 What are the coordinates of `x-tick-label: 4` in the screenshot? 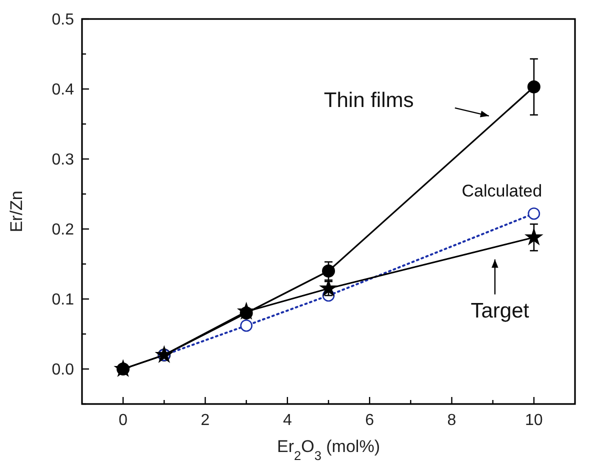 It's located at (287, 420).